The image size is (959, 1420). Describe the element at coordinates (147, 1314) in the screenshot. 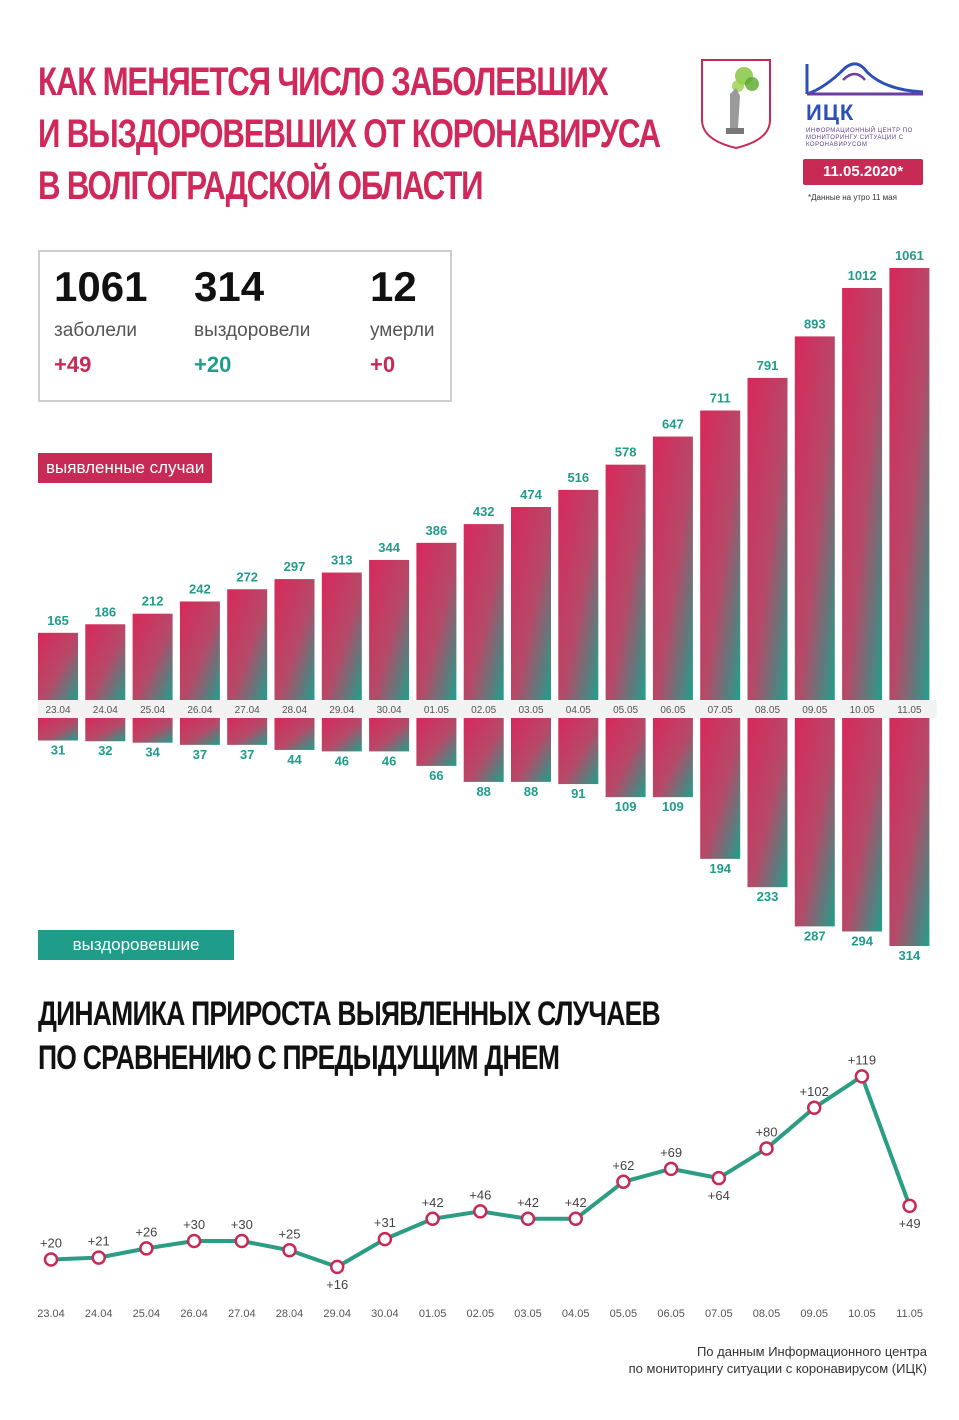

I see `growth-date-label: 25.04` at that location.